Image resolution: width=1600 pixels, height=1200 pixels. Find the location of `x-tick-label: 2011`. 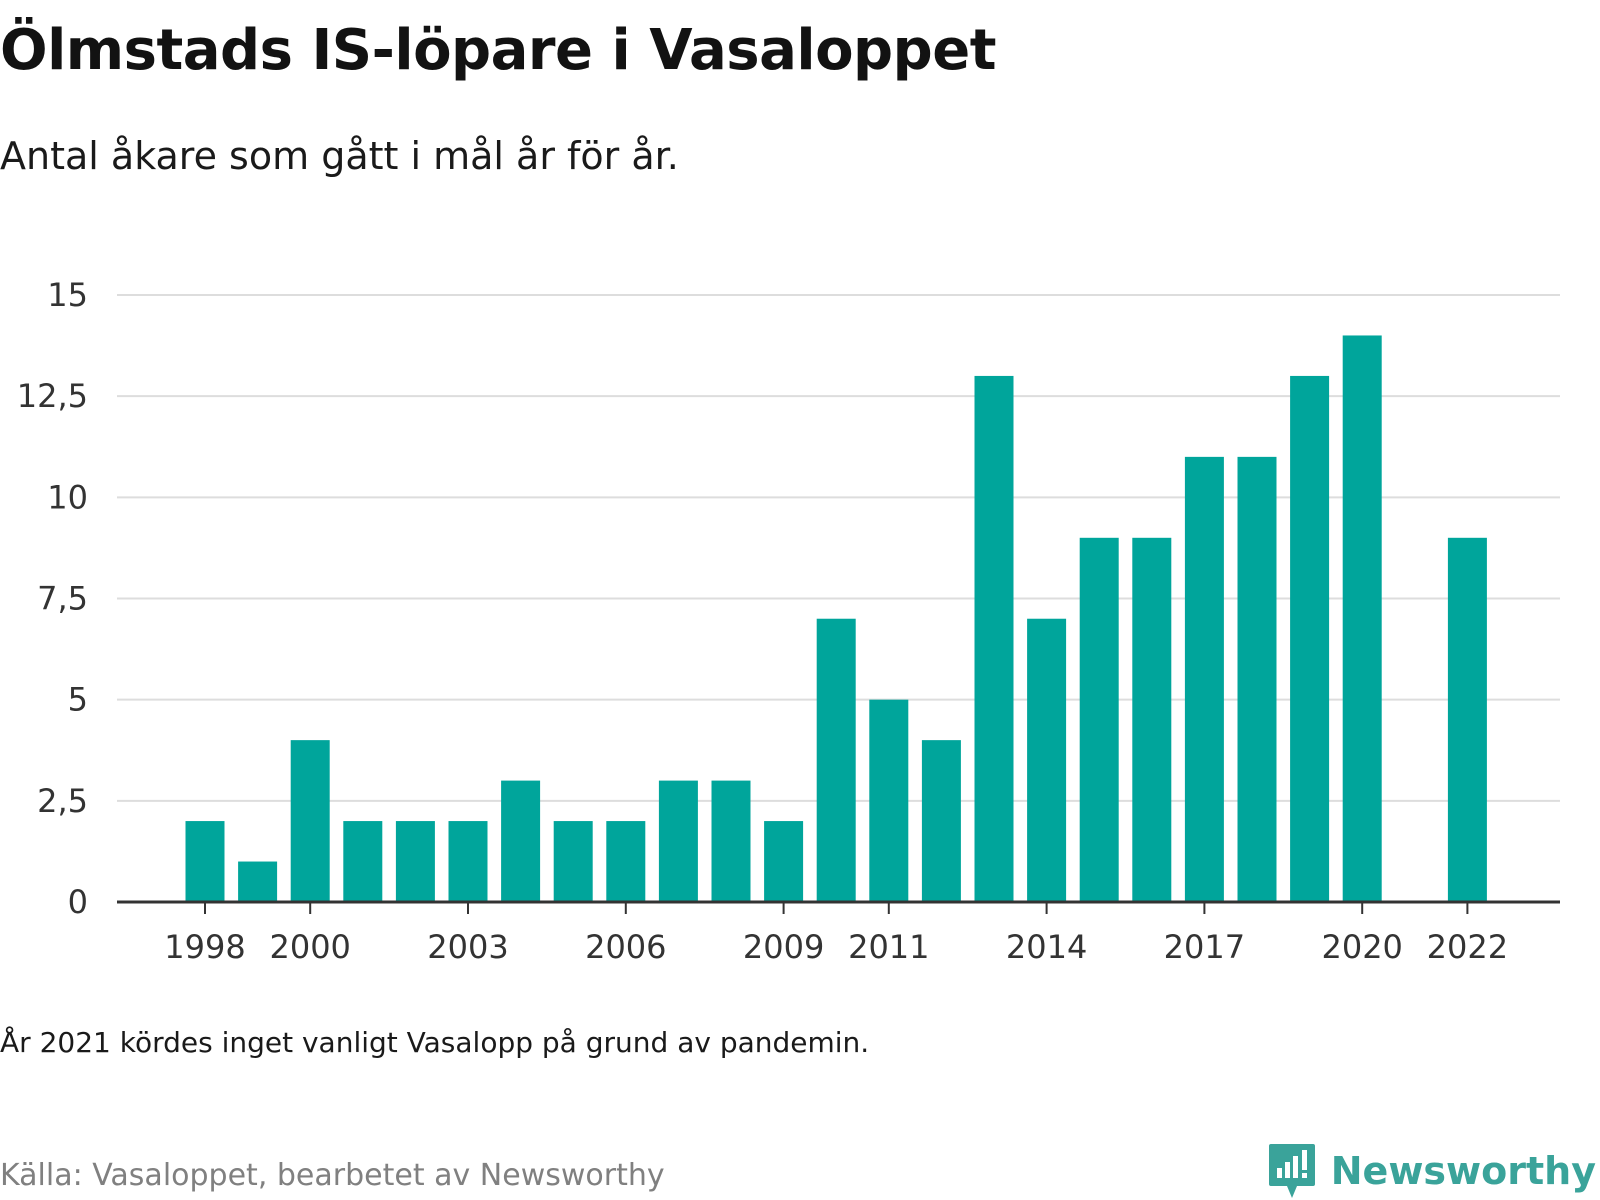

x-tick-label: 2011 is located at coordinates (888, 947).